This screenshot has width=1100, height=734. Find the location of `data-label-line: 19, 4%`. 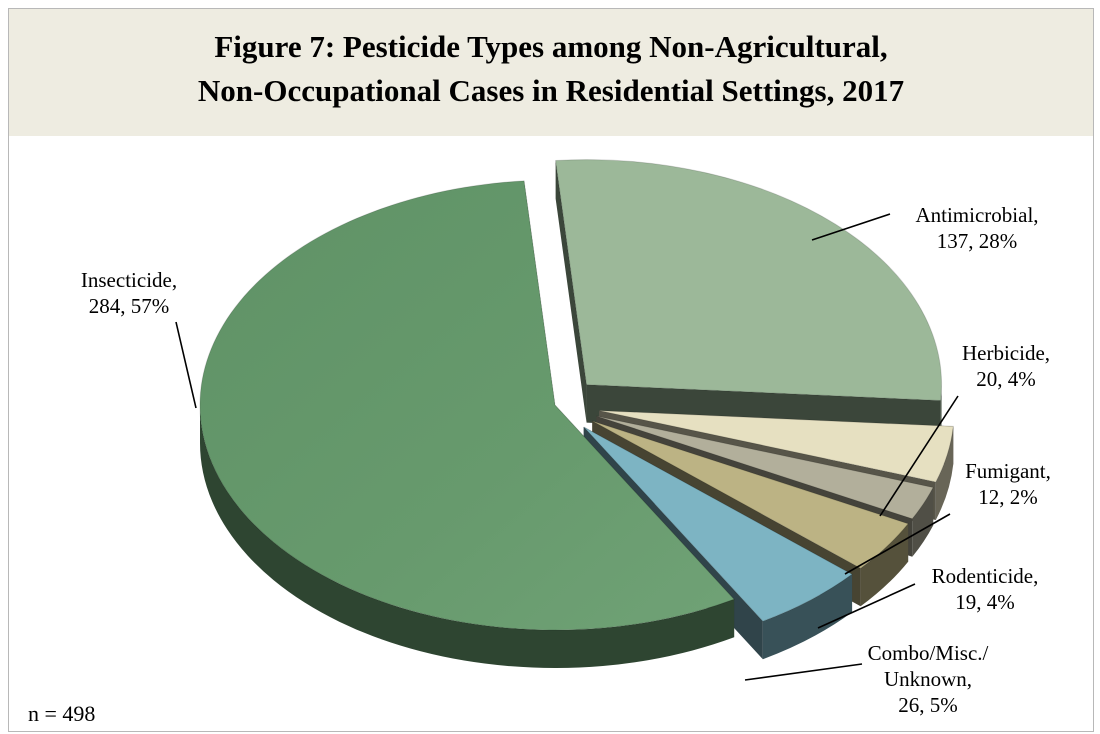

data-label-line: 19, 4% is located at coordinates (985, 602).